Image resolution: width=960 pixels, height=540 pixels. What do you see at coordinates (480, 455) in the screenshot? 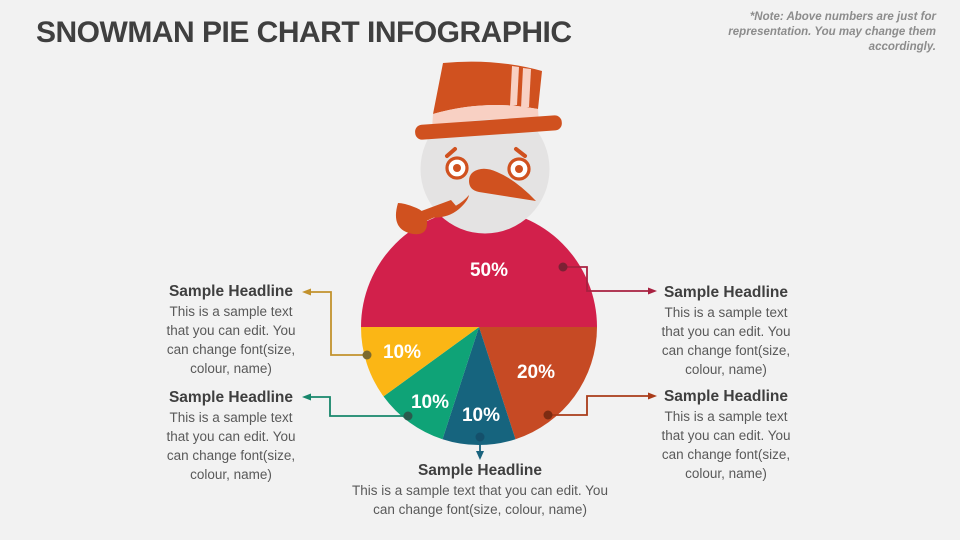
I see `connector-blue-arrow` at bounding box center [480, 455].